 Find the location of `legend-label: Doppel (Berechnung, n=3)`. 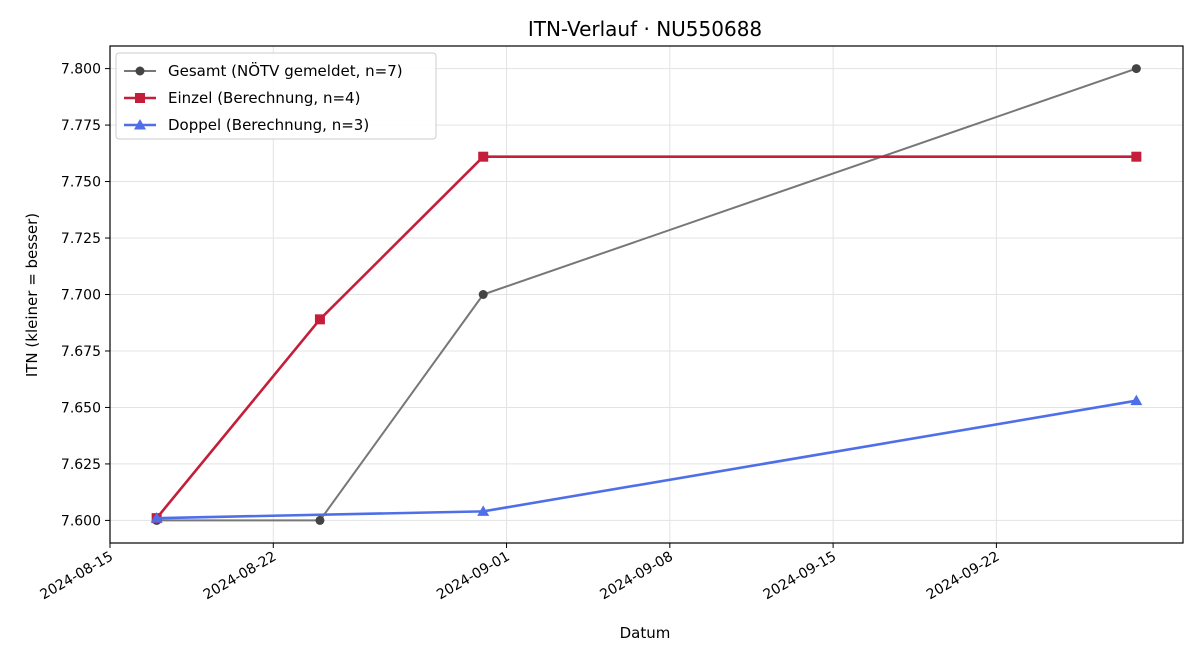

legend-label: Doppel (Berechnung, n=3) is located at coordinates (268, 125).